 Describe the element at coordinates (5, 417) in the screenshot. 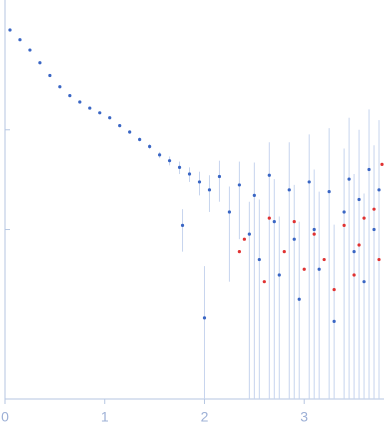

I see `x-tick-label: 0` at that location.